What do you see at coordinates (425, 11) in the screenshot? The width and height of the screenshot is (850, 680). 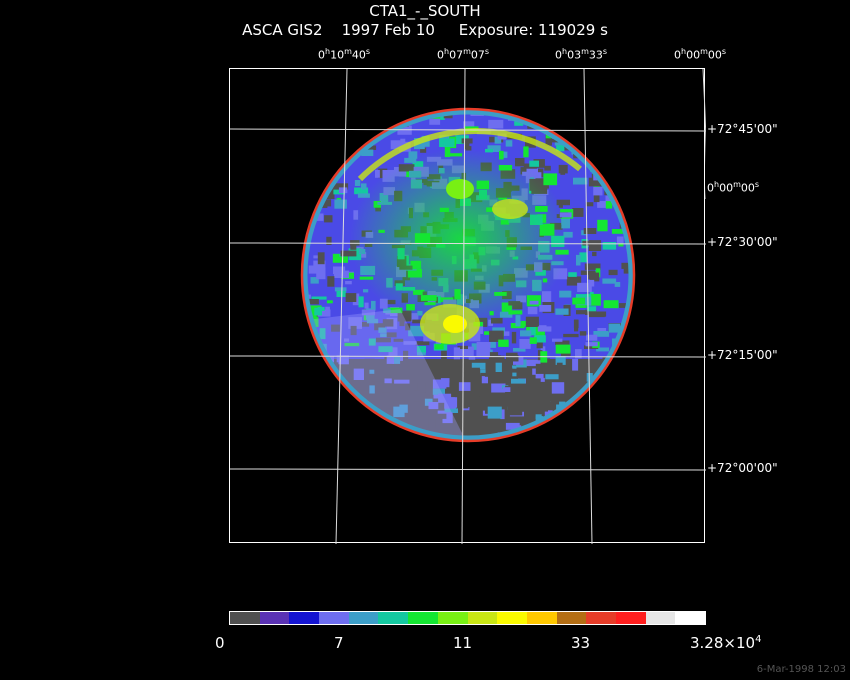 I see `image-title: CTA1_-_SOUTH` at bounding box center [425, 11].